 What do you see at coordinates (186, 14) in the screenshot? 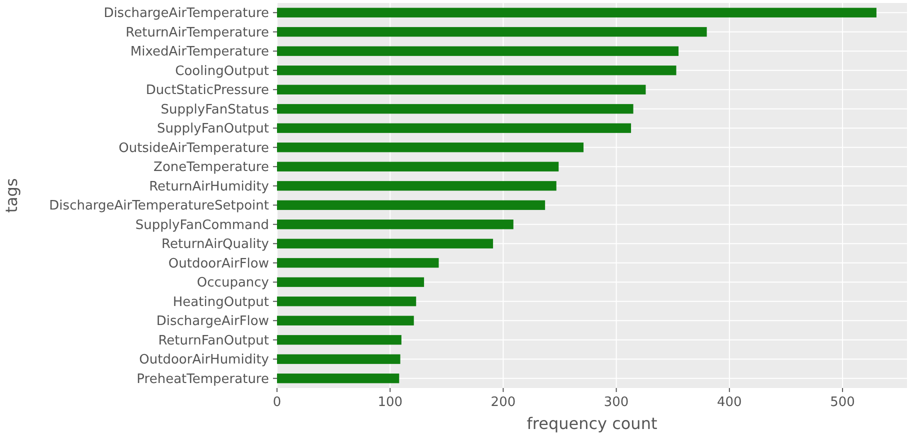
I see `y-tick-label: DischargeAirTemperature` at bounding box center [186, 14].